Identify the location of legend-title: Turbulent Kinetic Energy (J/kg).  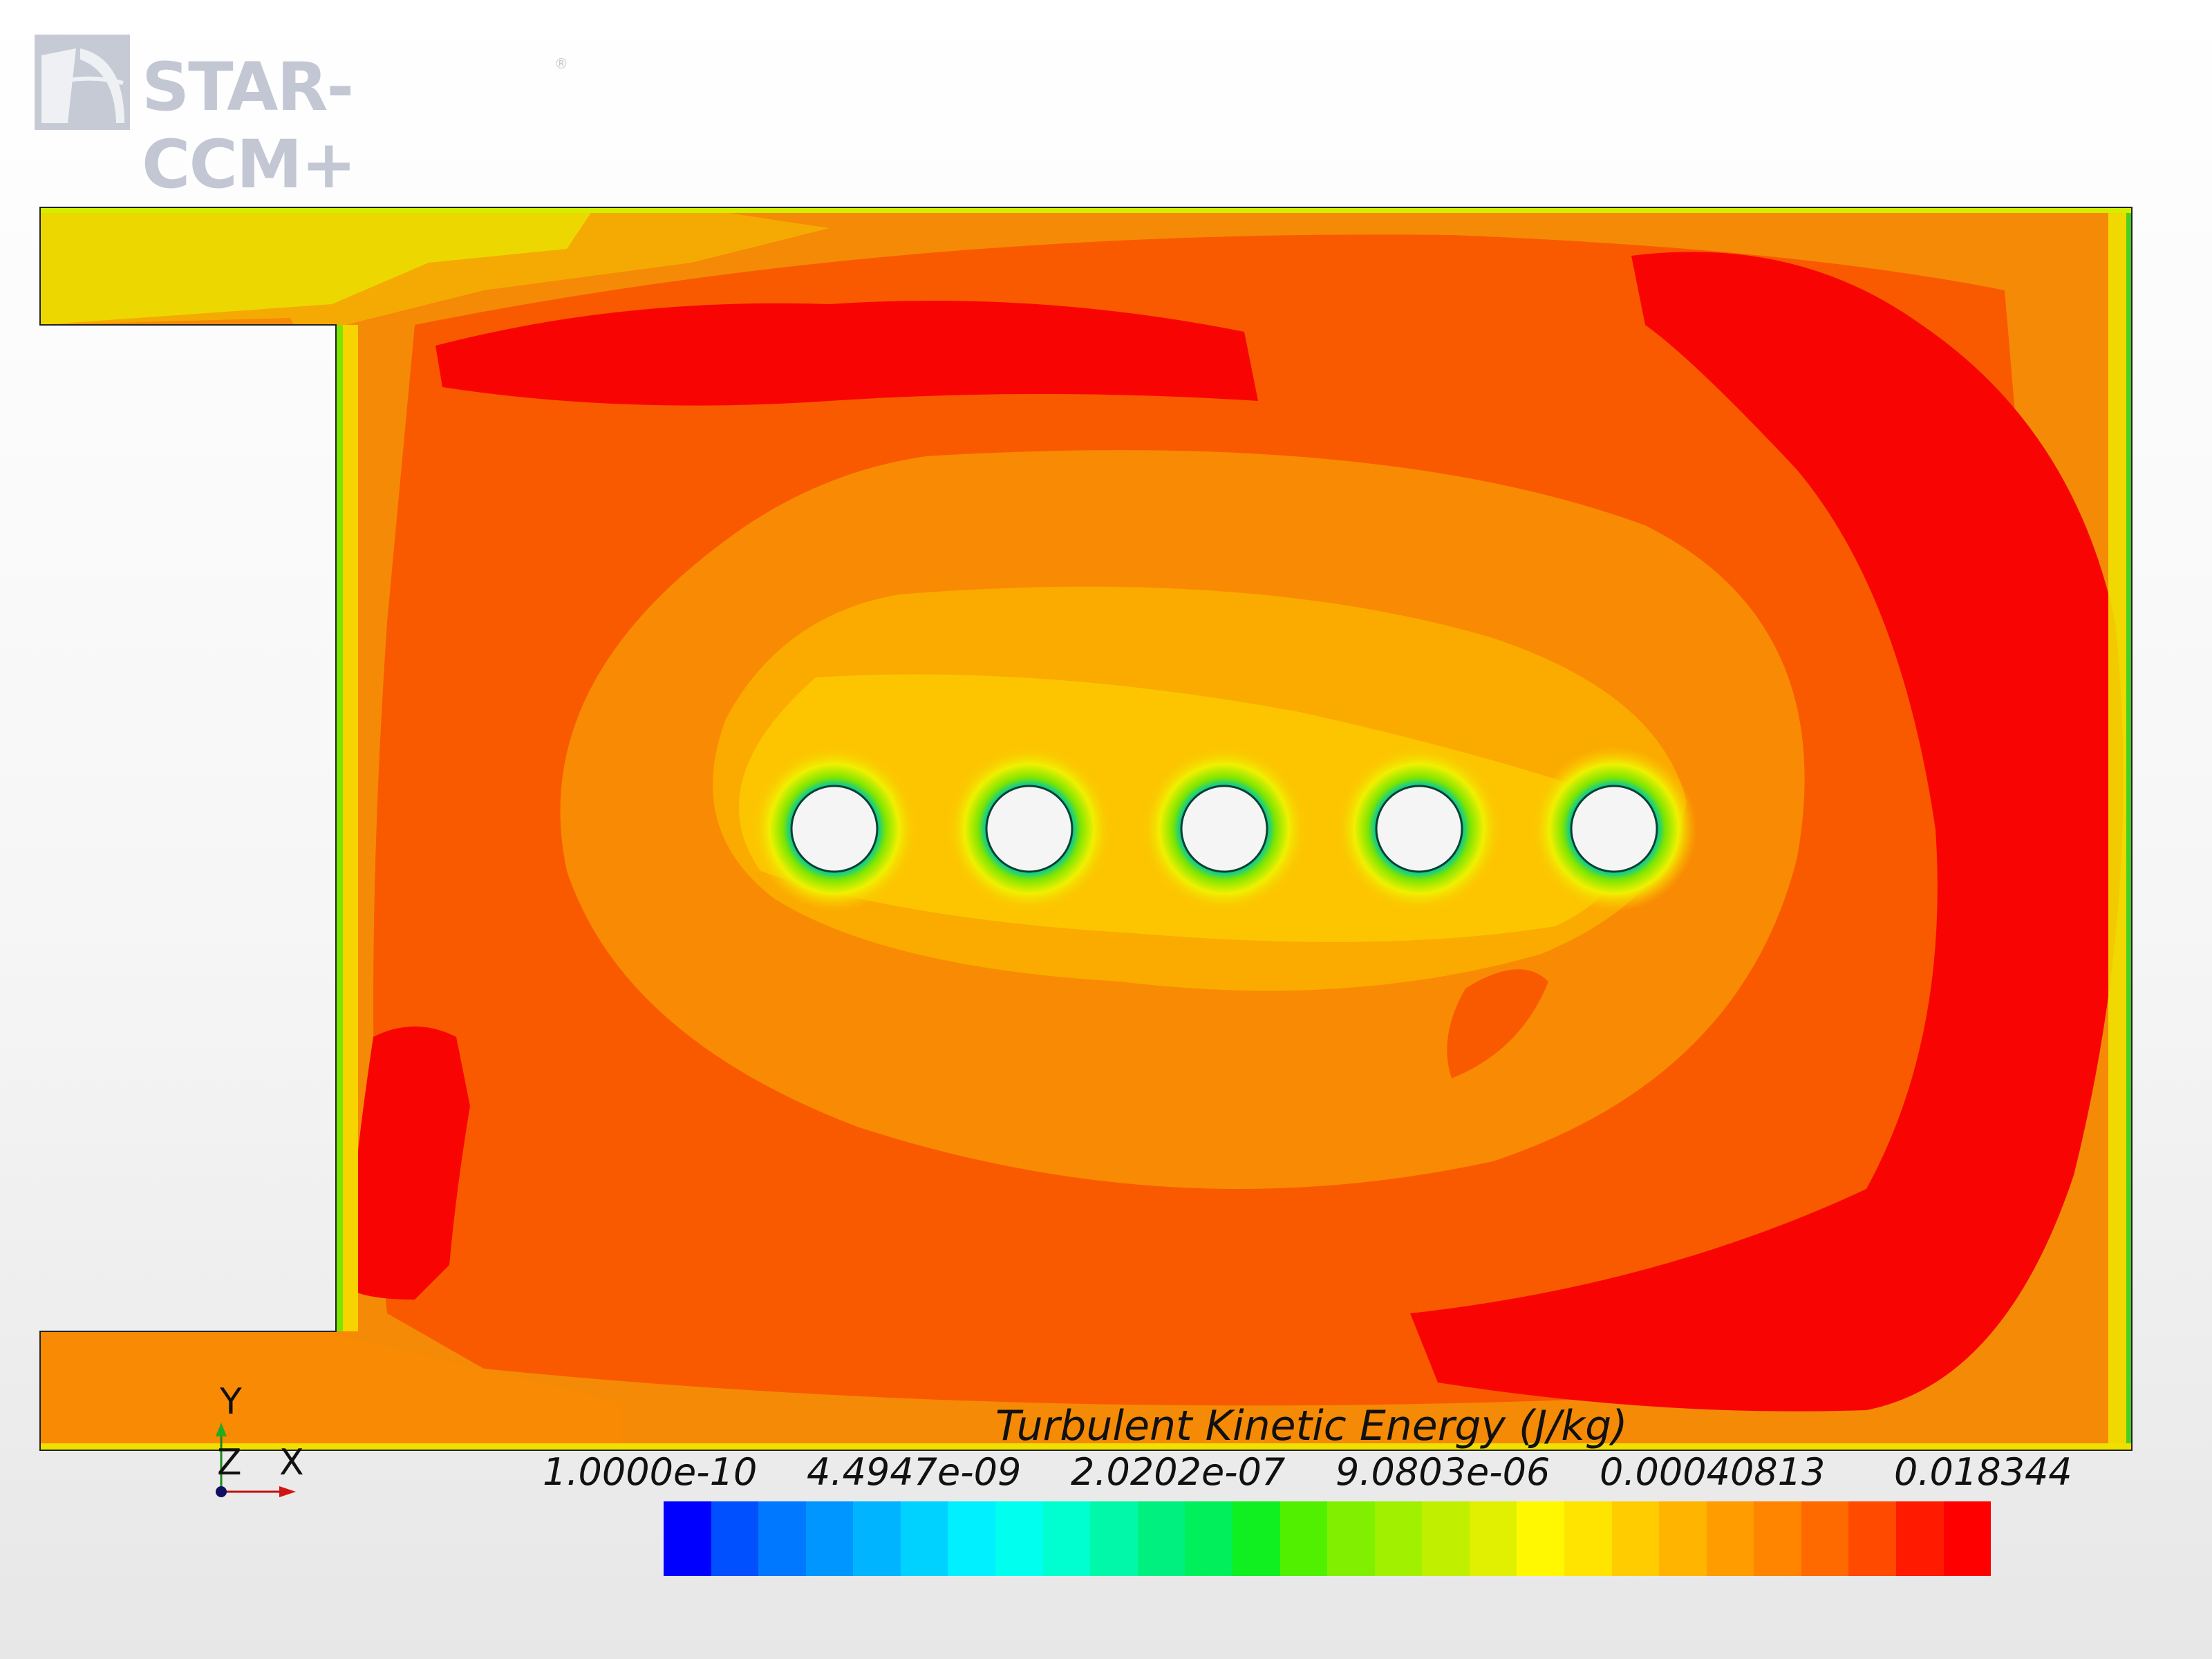
(1311, 1426).